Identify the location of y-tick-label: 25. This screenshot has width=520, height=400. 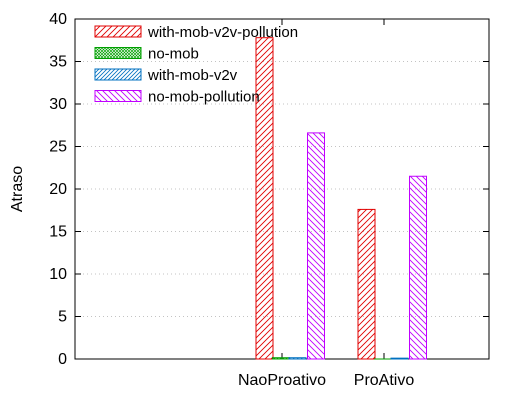
(58, 147).